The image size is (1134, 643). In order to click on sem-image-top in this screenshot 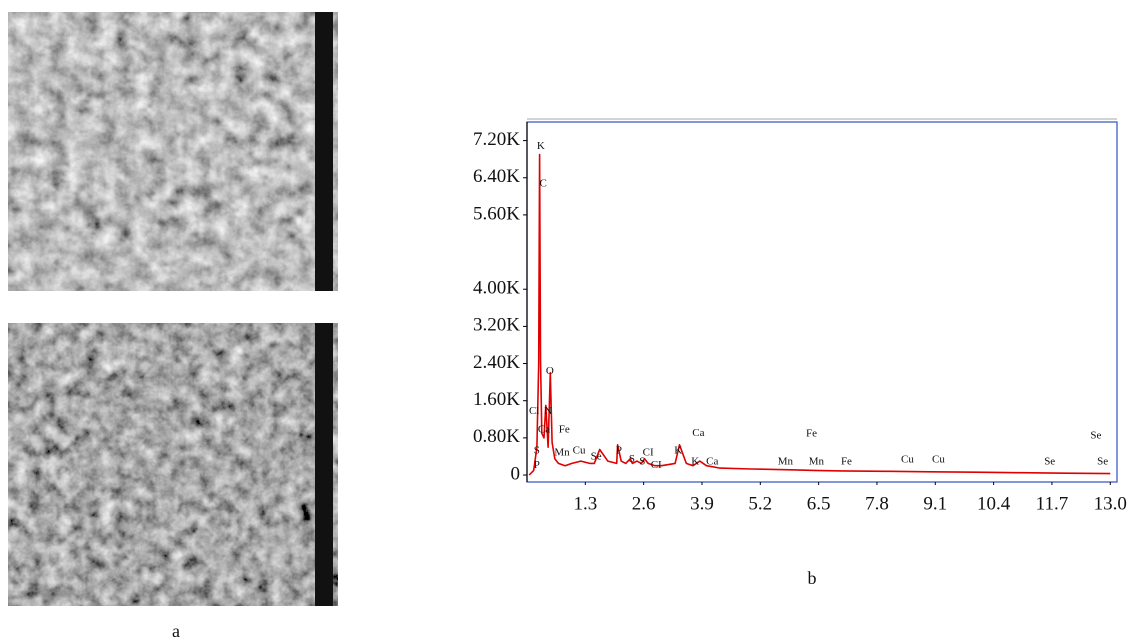, I will do `click(173, 151)`.